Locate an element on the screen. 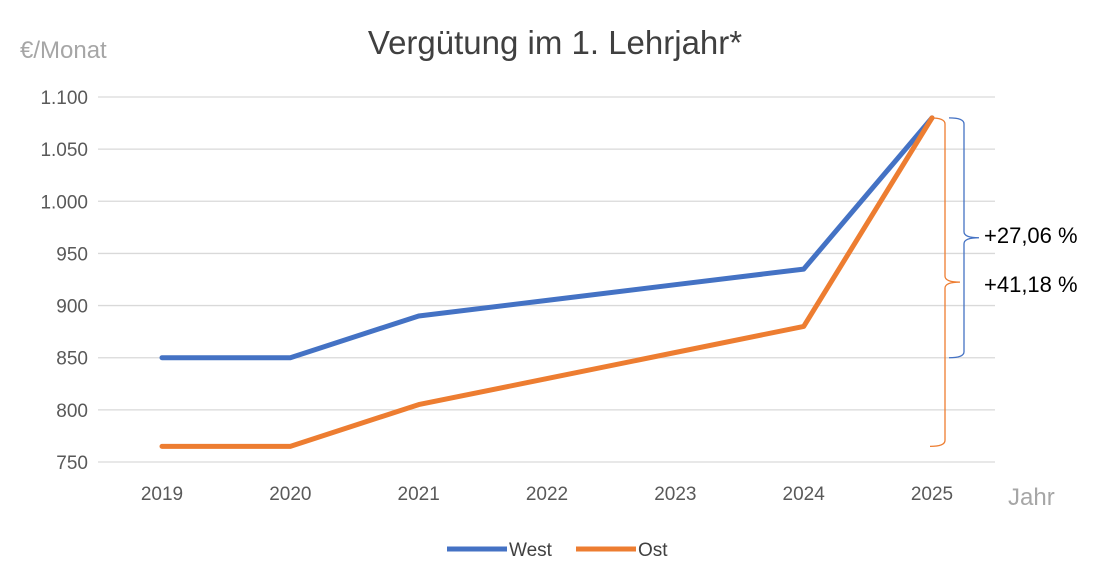  y-tick-label: 900 is located at coordinates (72, 307).